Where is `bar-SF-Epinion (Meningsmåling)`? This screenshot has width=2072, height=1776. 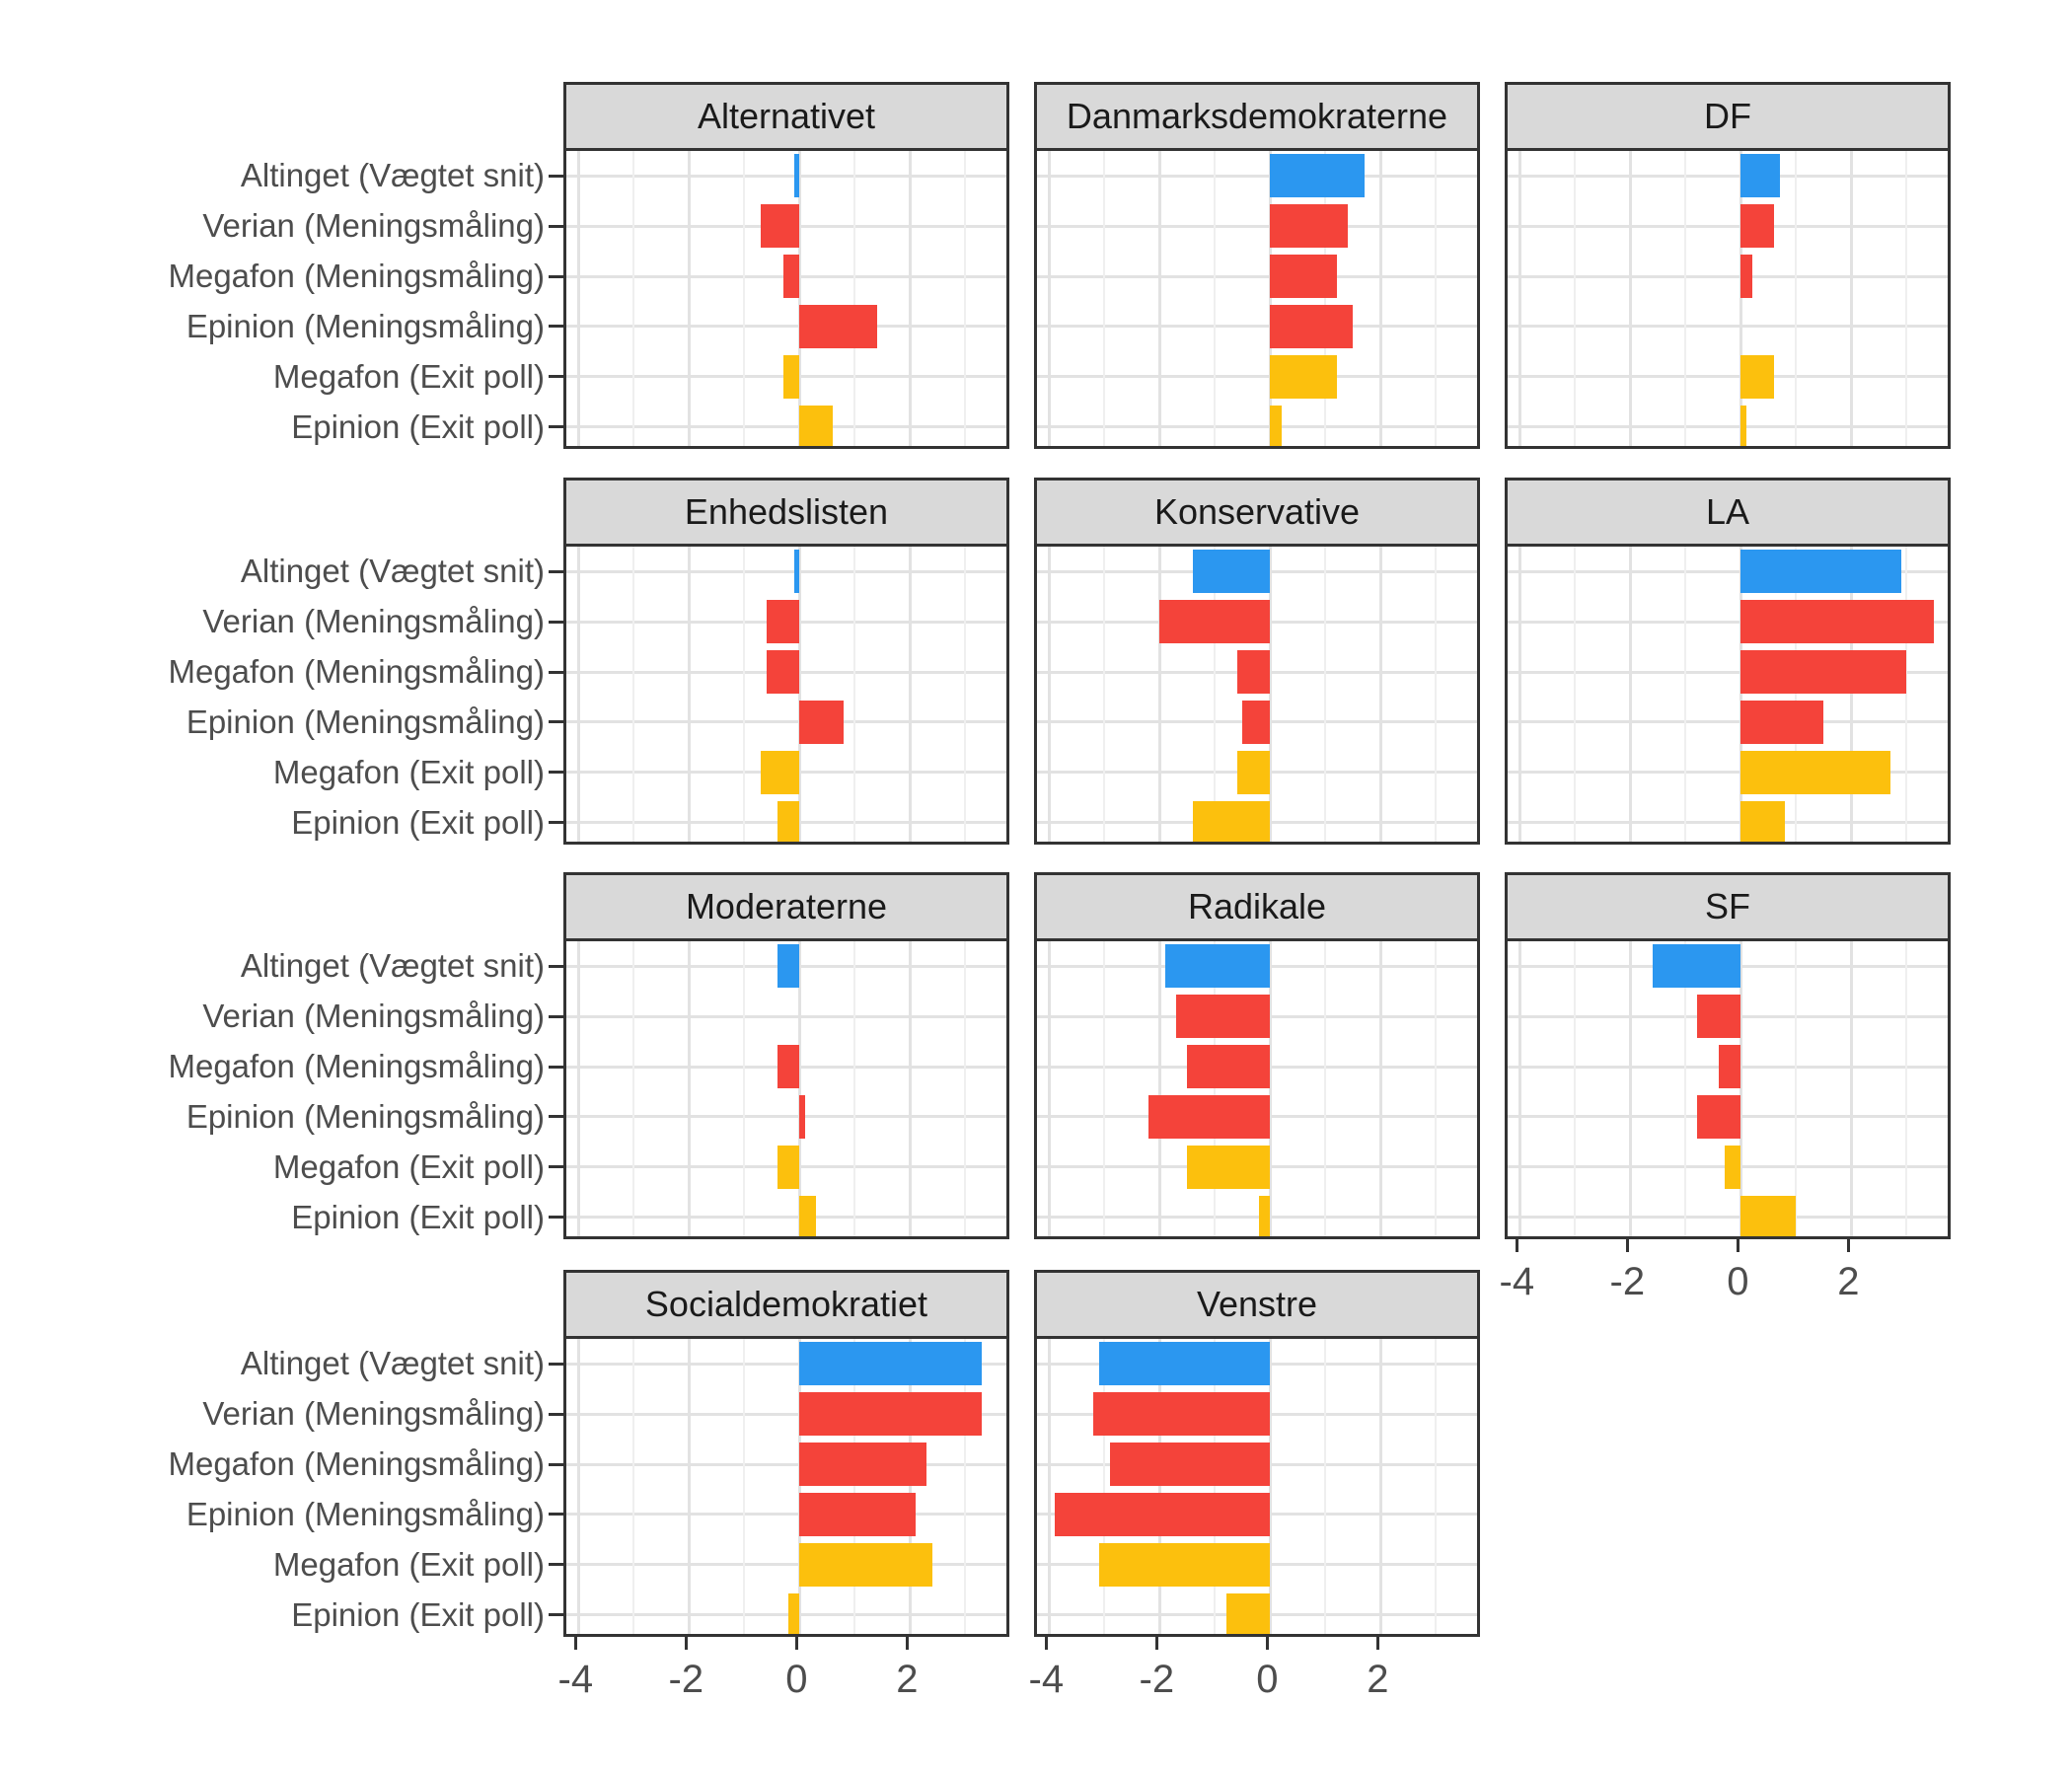
bar-SF-Epinion (Meningsmåling) is located at coordinates (1719, 1116).